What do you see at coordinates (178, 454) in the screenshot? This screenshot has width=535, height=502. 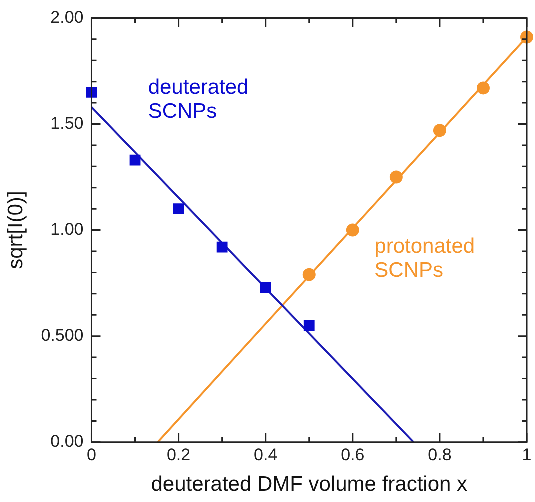 I see `x-tick-label: 0.2` at bounding box center [178, 454].